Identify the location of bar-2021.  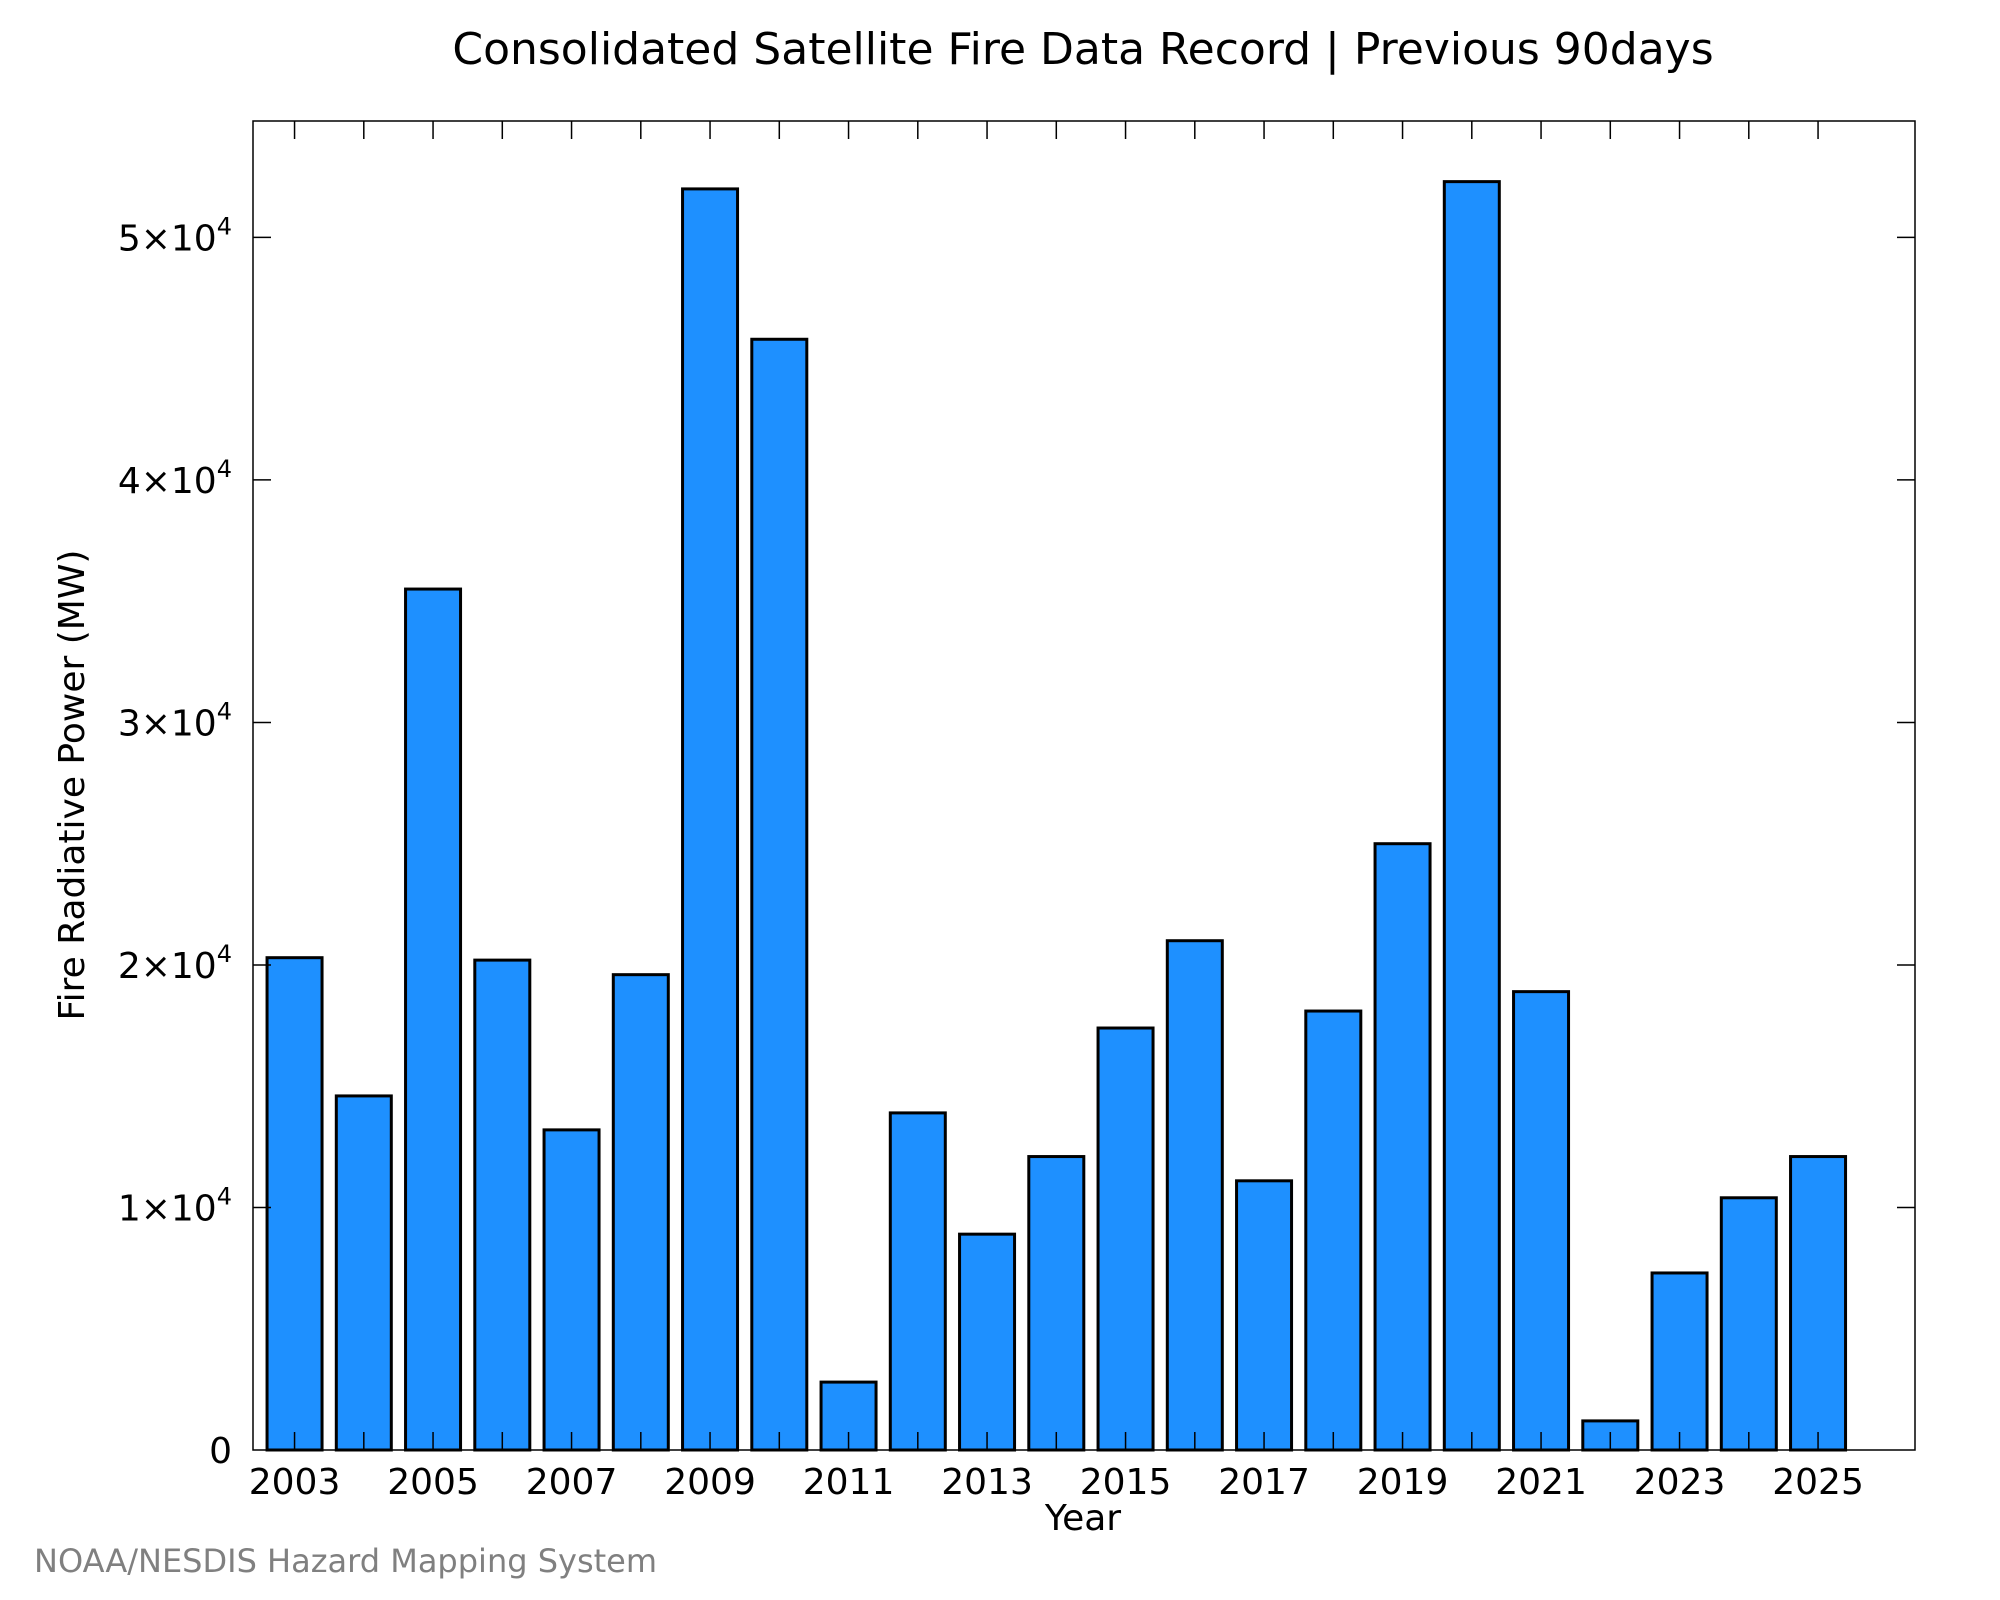
(1541, 1221).